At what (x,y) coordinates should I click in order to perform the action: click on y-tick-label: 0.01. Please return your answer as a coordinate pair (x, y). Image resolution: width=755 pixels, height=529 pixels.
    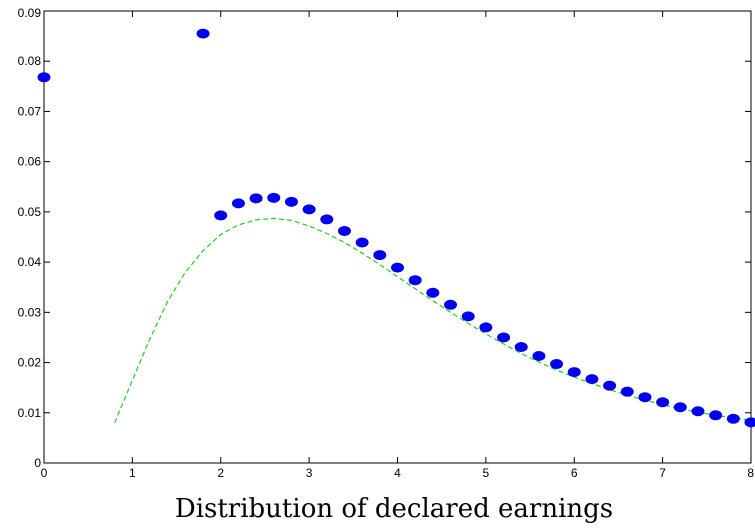
    Looking at the image, I should click on (30, 413).